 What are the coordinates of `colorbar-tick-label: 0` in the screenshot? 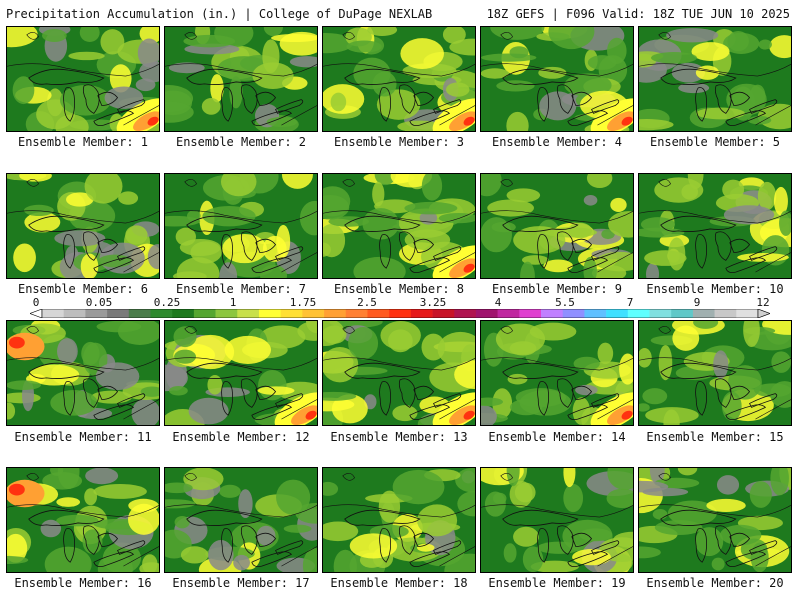 It's located at (36, 302).